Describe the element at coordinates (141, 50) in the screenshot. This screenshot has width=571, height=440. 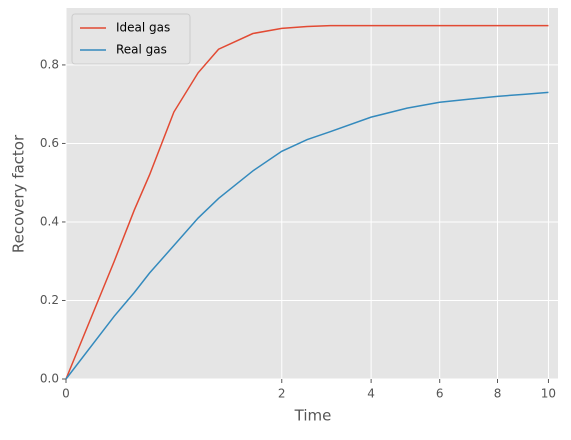
I see `legend-label: Real gas` at that location.